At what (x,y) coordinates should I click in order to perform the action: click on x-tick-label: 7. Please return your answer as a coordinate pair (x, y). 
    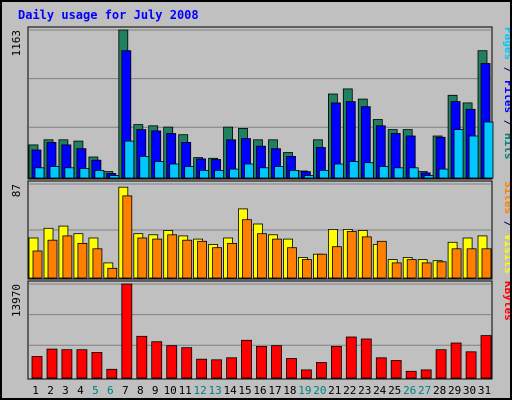
    Looking at the image, I should click on (125, 390).